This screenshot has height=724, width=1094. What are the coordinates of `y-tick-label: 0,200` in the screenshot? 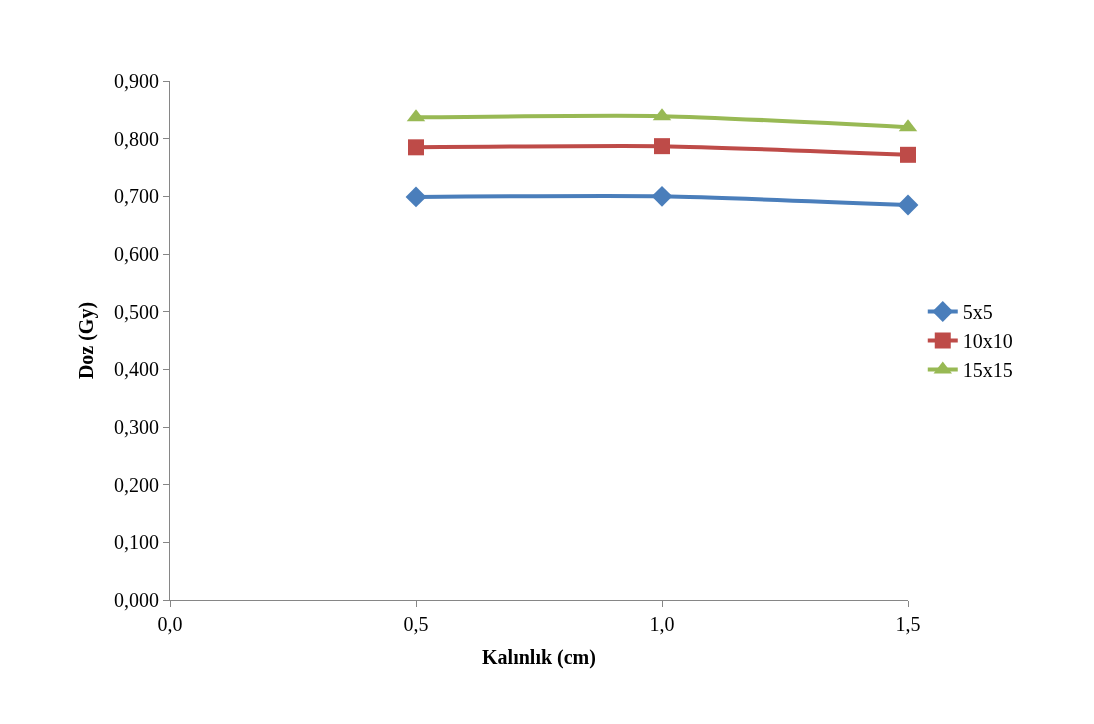 It's located at (136, 484).